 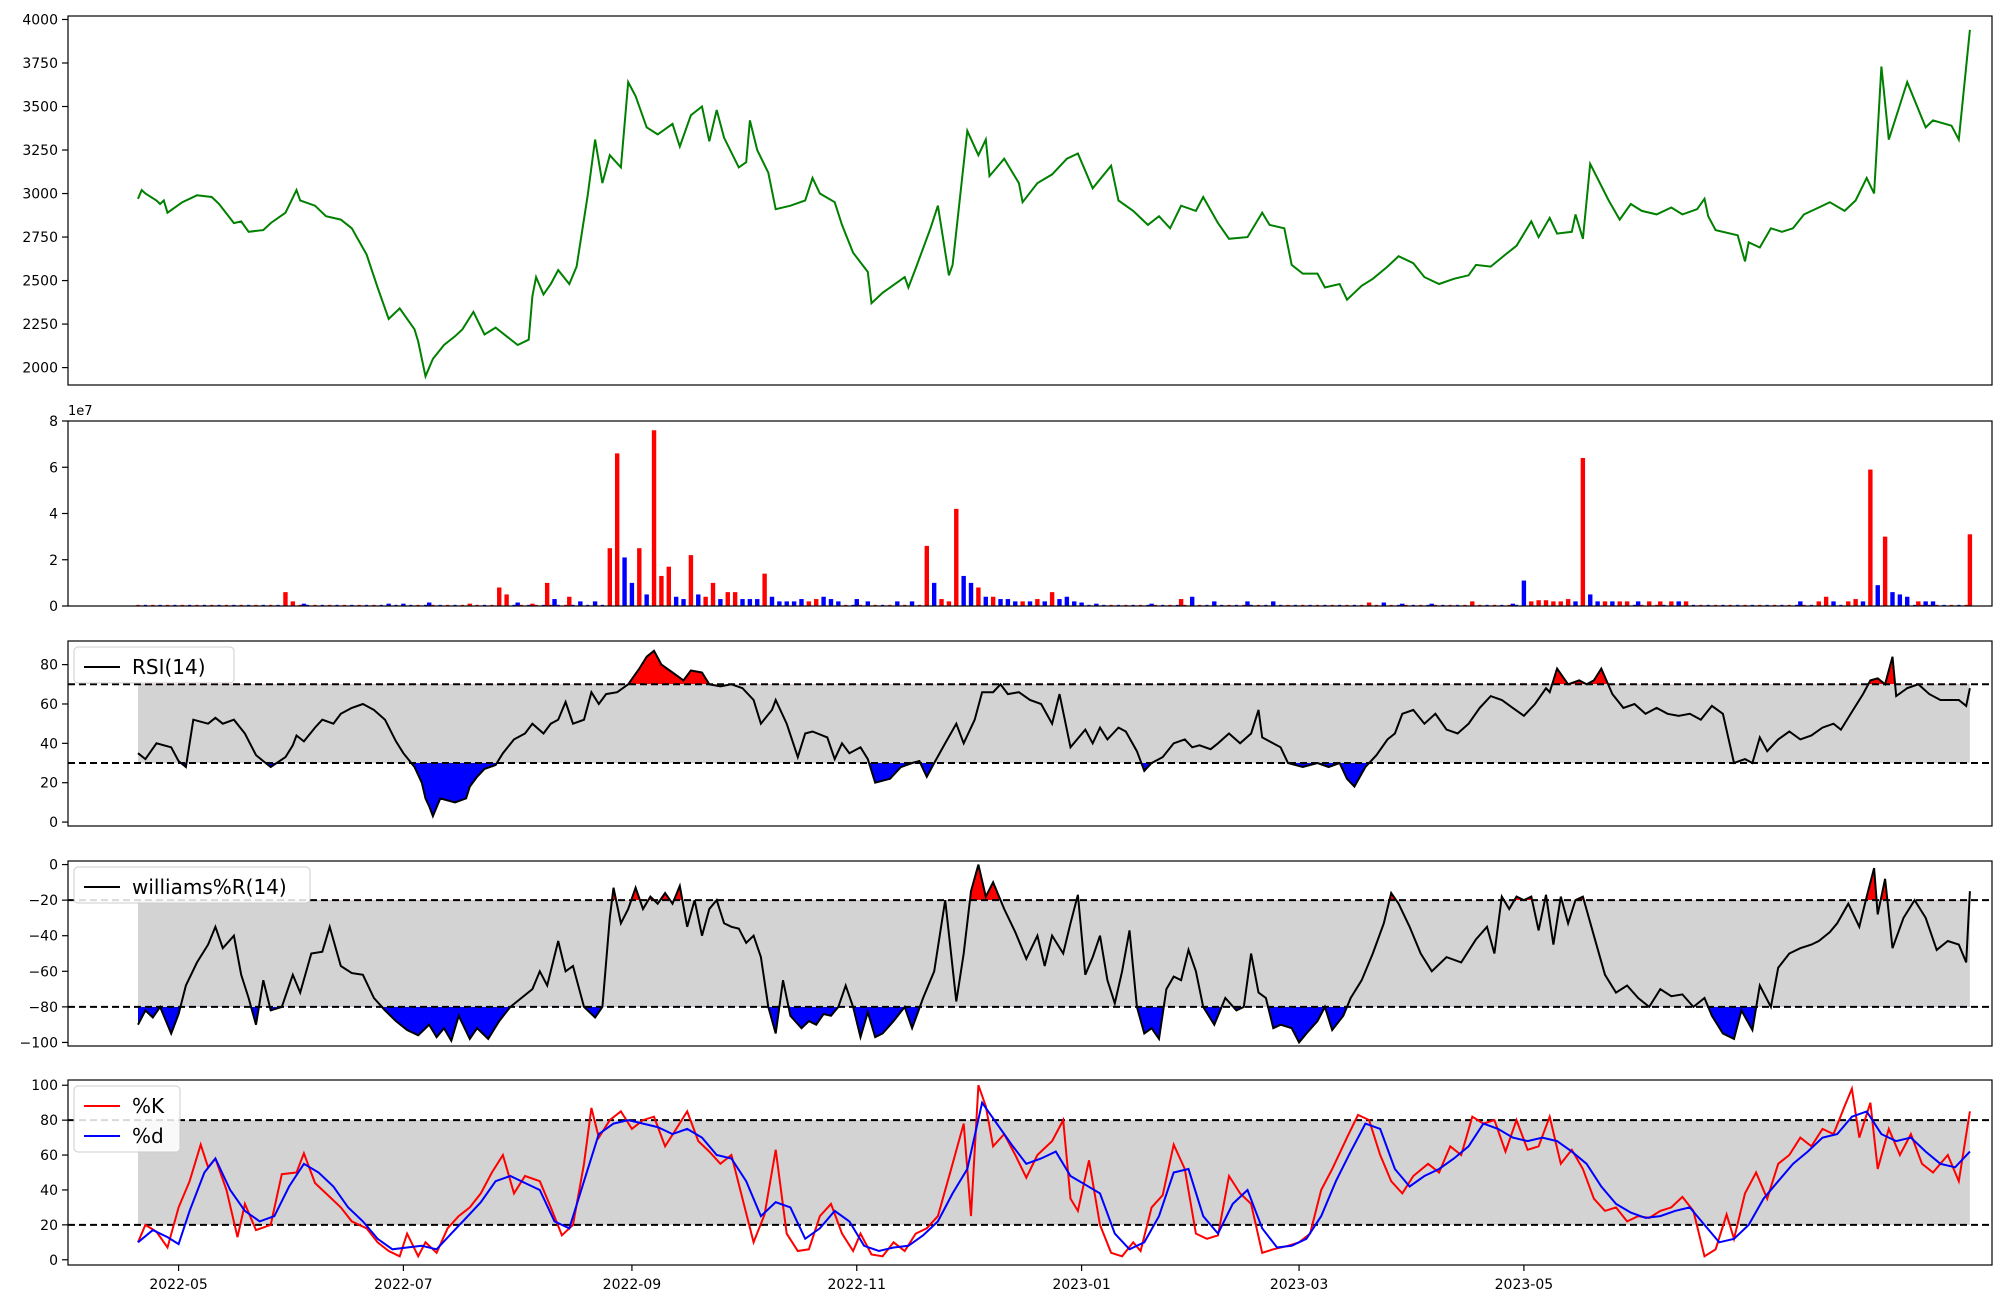 I want to click on price-ytick-label: 4000, so click(x=40, y=20).